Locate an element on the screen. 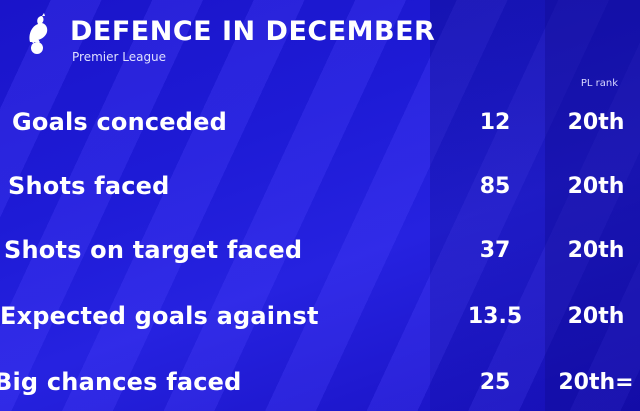 Image resolution: width=640 pixels, height=411 pixels. stat-row-goals-conceded: Goals conceded 12 20th is located at coordinates (320, 124).